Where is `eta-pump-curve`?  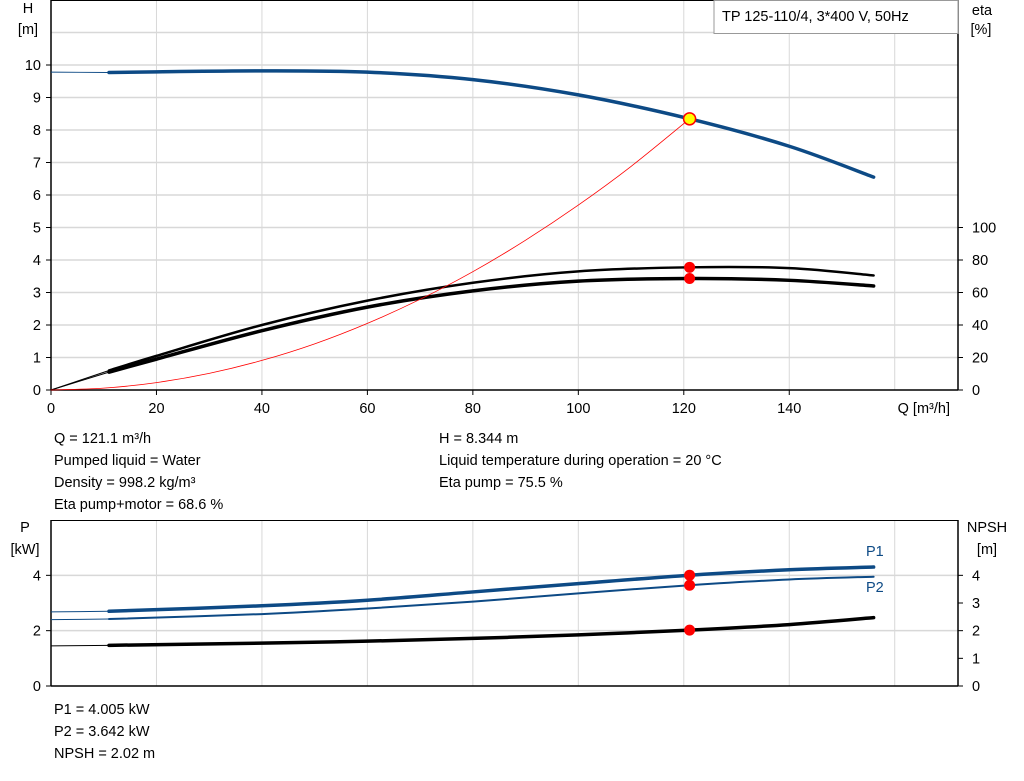 eta-pump-curve is located at coordinates (491, 318).